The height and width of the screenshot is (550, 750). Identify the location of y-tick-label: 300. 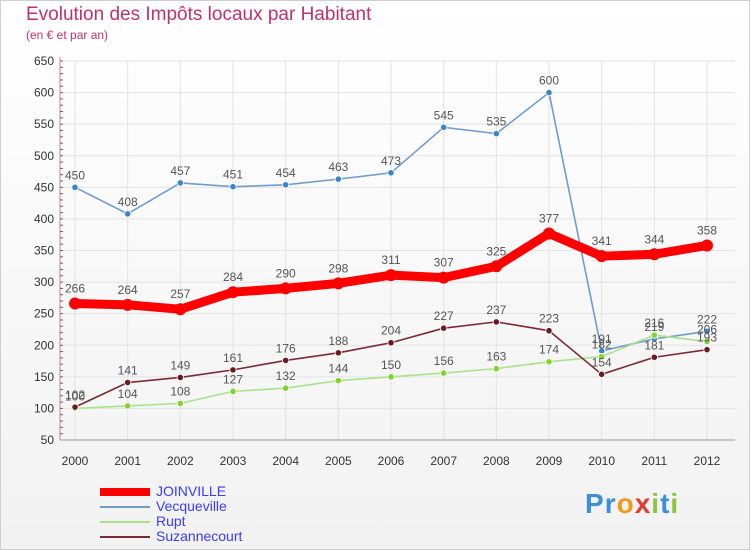
(44, 282).